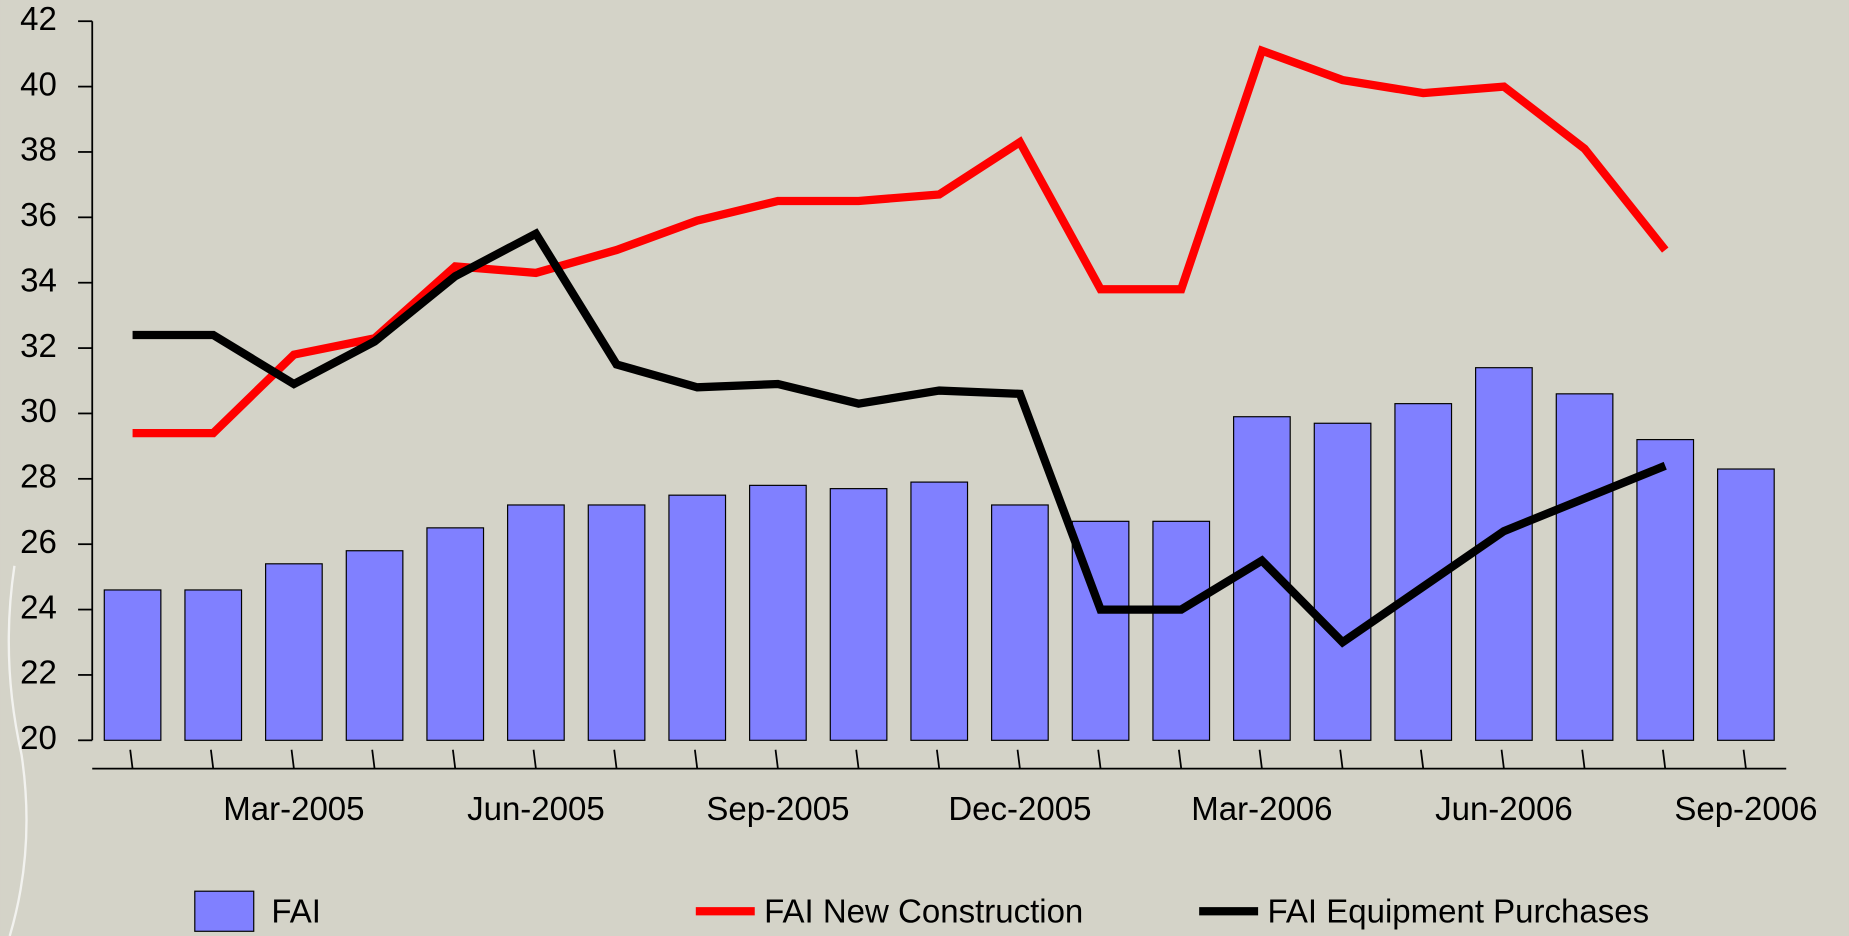 The height and width of the screenshot is (936, 1849). What do you see at coordinates (38, 672) in the screenshot?
I see `y-tick-label: 22` at bounding box center [38, 672].